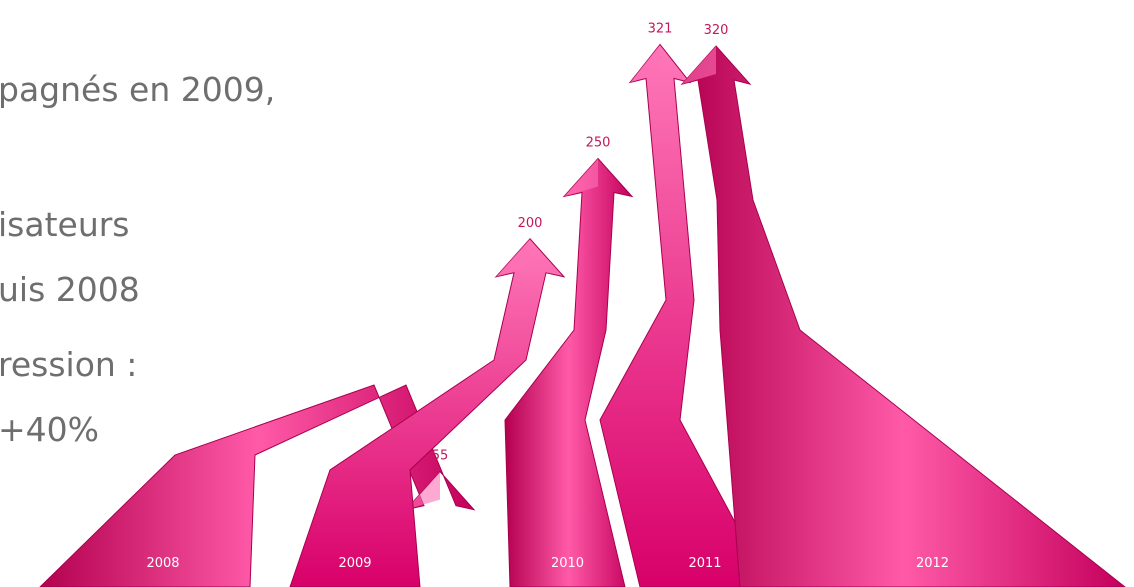 This screenshot has width=1134, height=587. I want to click on value-label-2009: 200, so click(530, 223).